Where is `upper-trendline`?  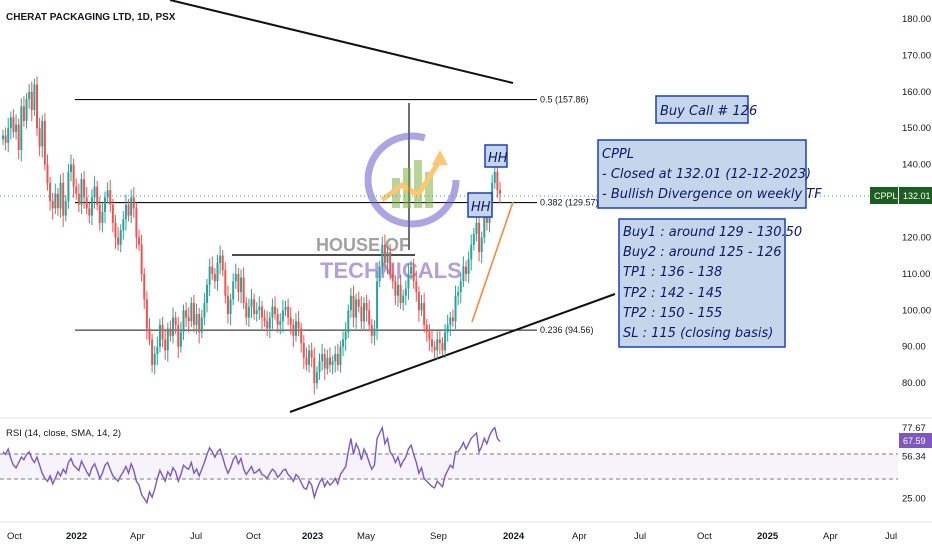
upper-trendline is located at coordinates (341, 42).